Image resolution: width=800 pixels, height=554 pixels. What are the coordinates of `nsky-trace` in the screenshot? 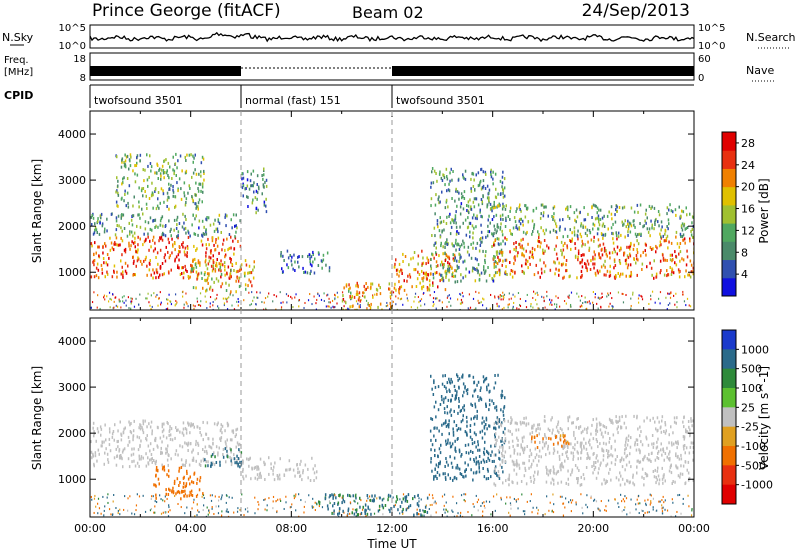 It's located at (392, 37).